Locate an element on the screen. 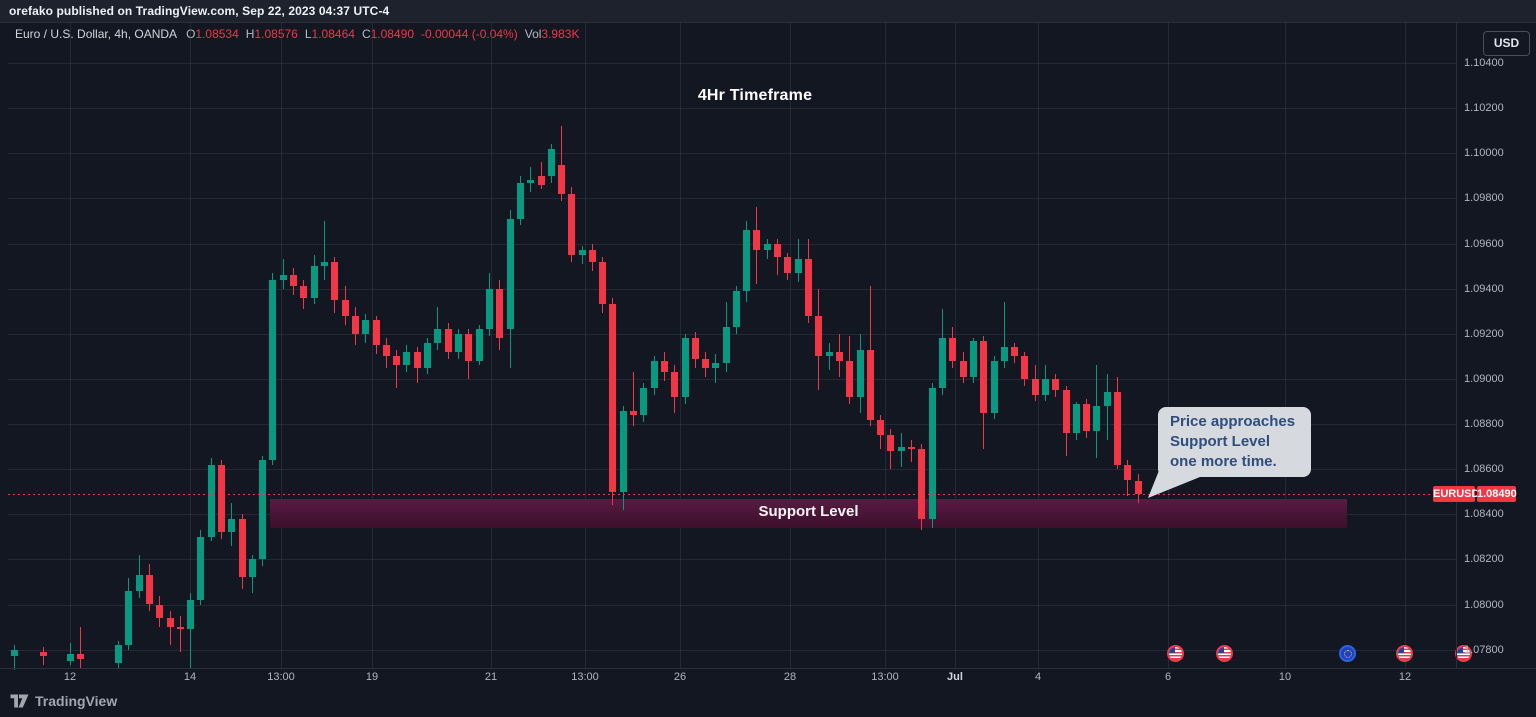  ohlc-open: O1.08534 is located at coordinates (212, 34).